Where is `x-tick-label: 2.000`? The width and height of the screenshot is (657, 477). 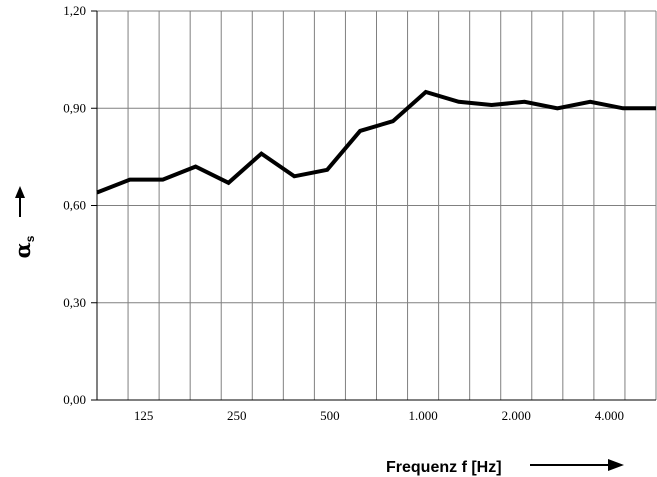 x-tick-label: 2.000 is located at coordinates (516, 415).